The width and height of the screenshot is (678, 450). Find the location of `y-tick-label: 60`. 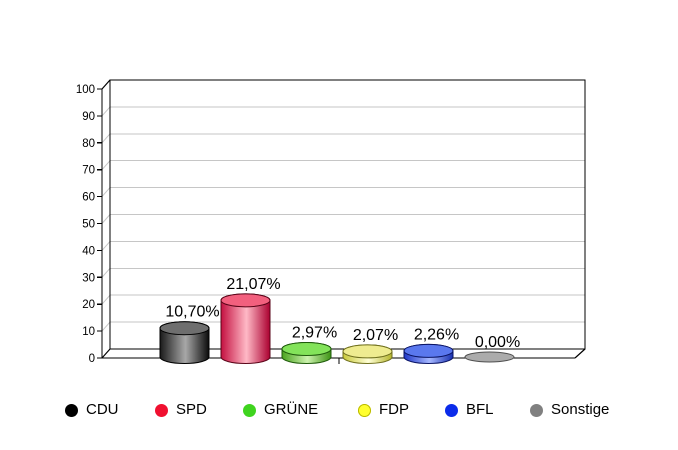

y-tick-label: 60 is located at coordinates (88, 198).